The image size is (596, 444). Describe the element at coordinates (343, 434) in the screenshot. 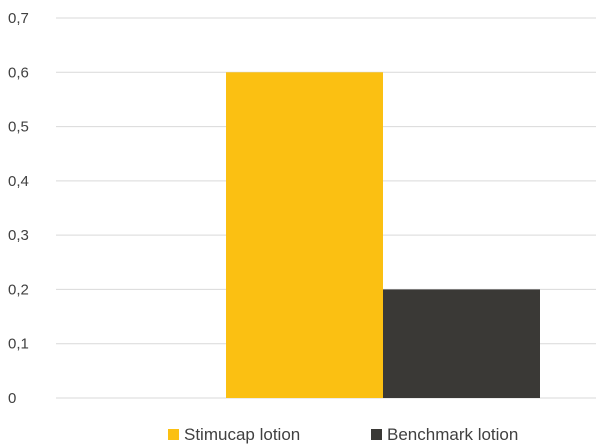

I see `legend: Stimucap lotion Benchmark lotion` at that location.